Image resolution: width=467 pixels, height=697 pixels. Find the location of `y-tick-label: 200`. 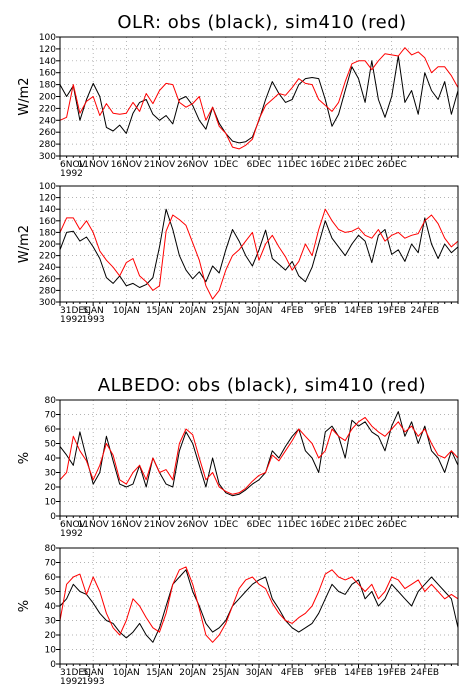

y-tick-label: 200 is located at coordinates (47, 98).